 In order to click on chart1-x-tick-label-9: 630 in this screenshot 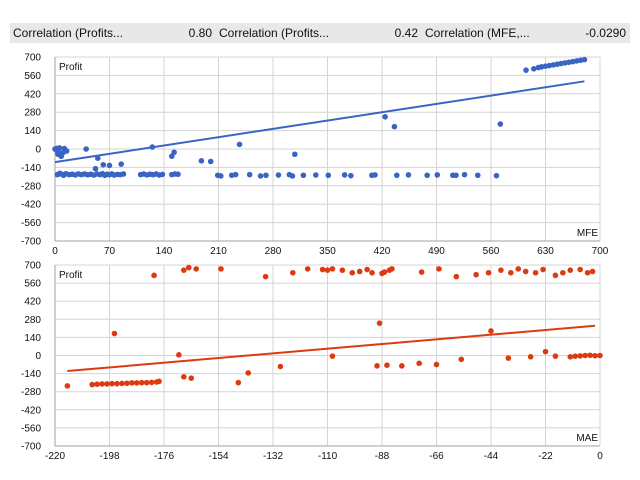, I will do `click(545, 251)`.